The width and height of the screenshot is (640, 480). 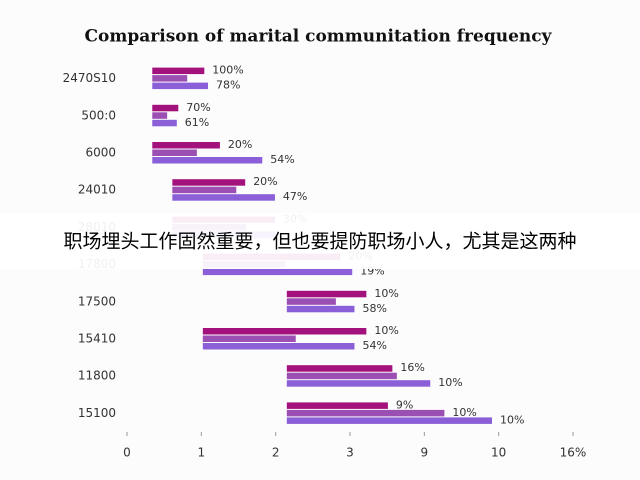 I want to click on y-tick-label: 15100, so click(x=97, y=413).